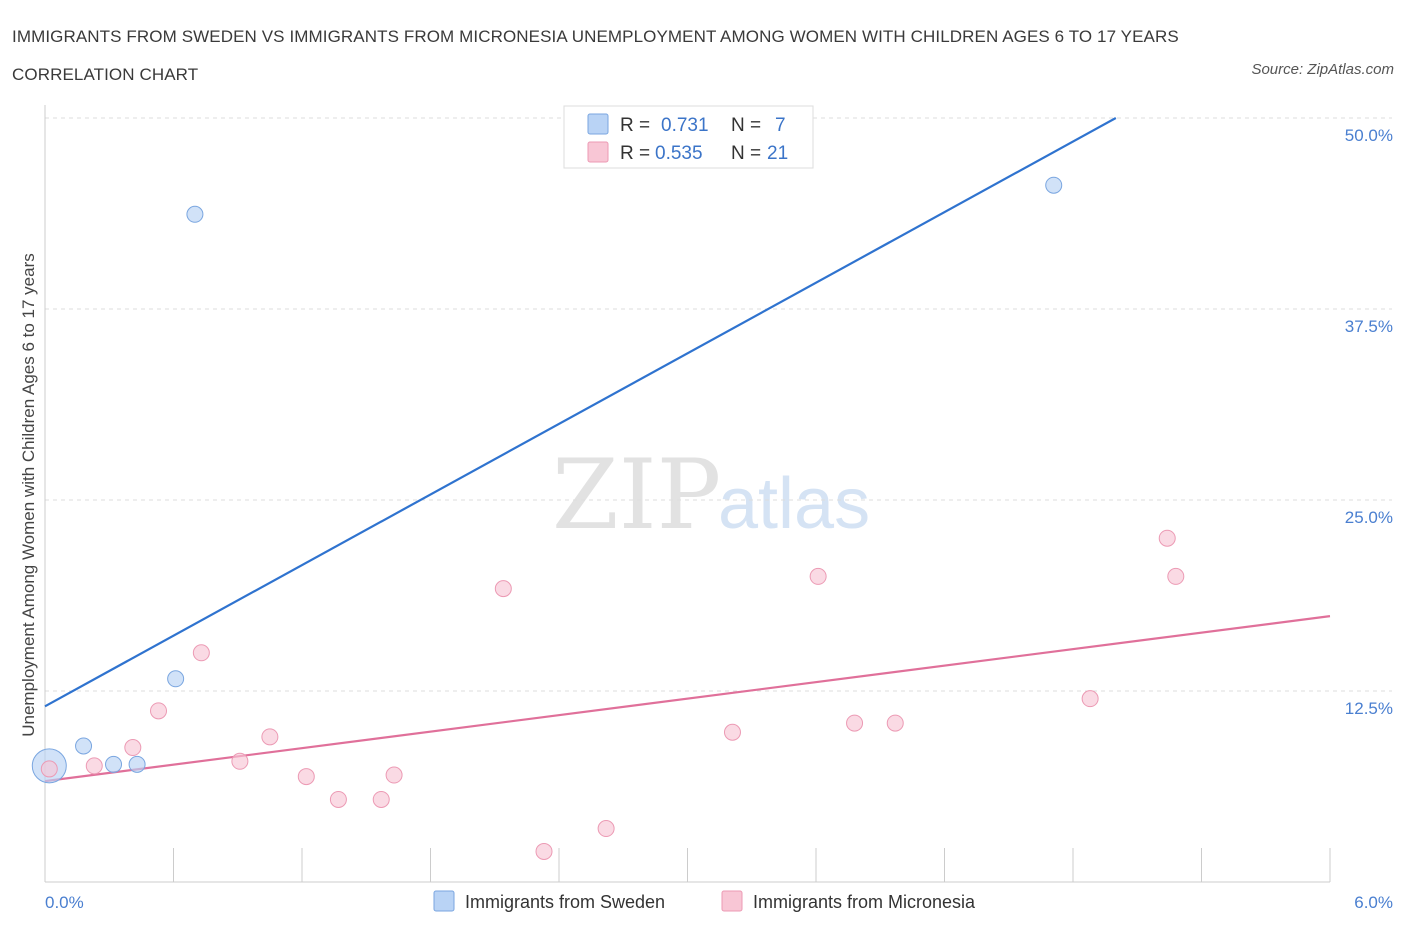 The width and height of the screenshot is (1406, 930). What do you see at coordinates (1322, 69) in the screenshot?
I see `source-credit: Source: ZipAtlas.com` at bounding box center [1322, 69].